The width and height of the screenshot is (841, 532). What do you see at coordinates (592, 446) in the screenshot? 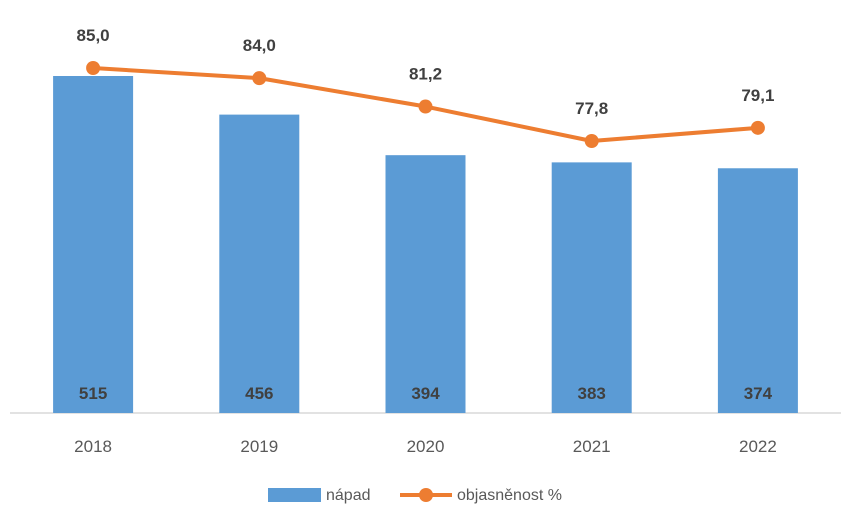
I see `x-tick-2021: 2021` at bounding box center [592, 446].